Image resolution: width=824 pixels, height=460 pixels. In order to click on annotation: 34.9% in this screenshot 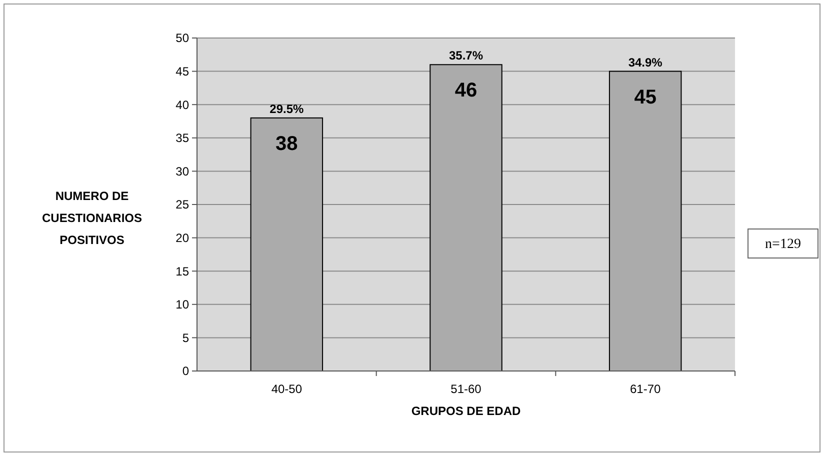, I will do `click(645, 62)`.